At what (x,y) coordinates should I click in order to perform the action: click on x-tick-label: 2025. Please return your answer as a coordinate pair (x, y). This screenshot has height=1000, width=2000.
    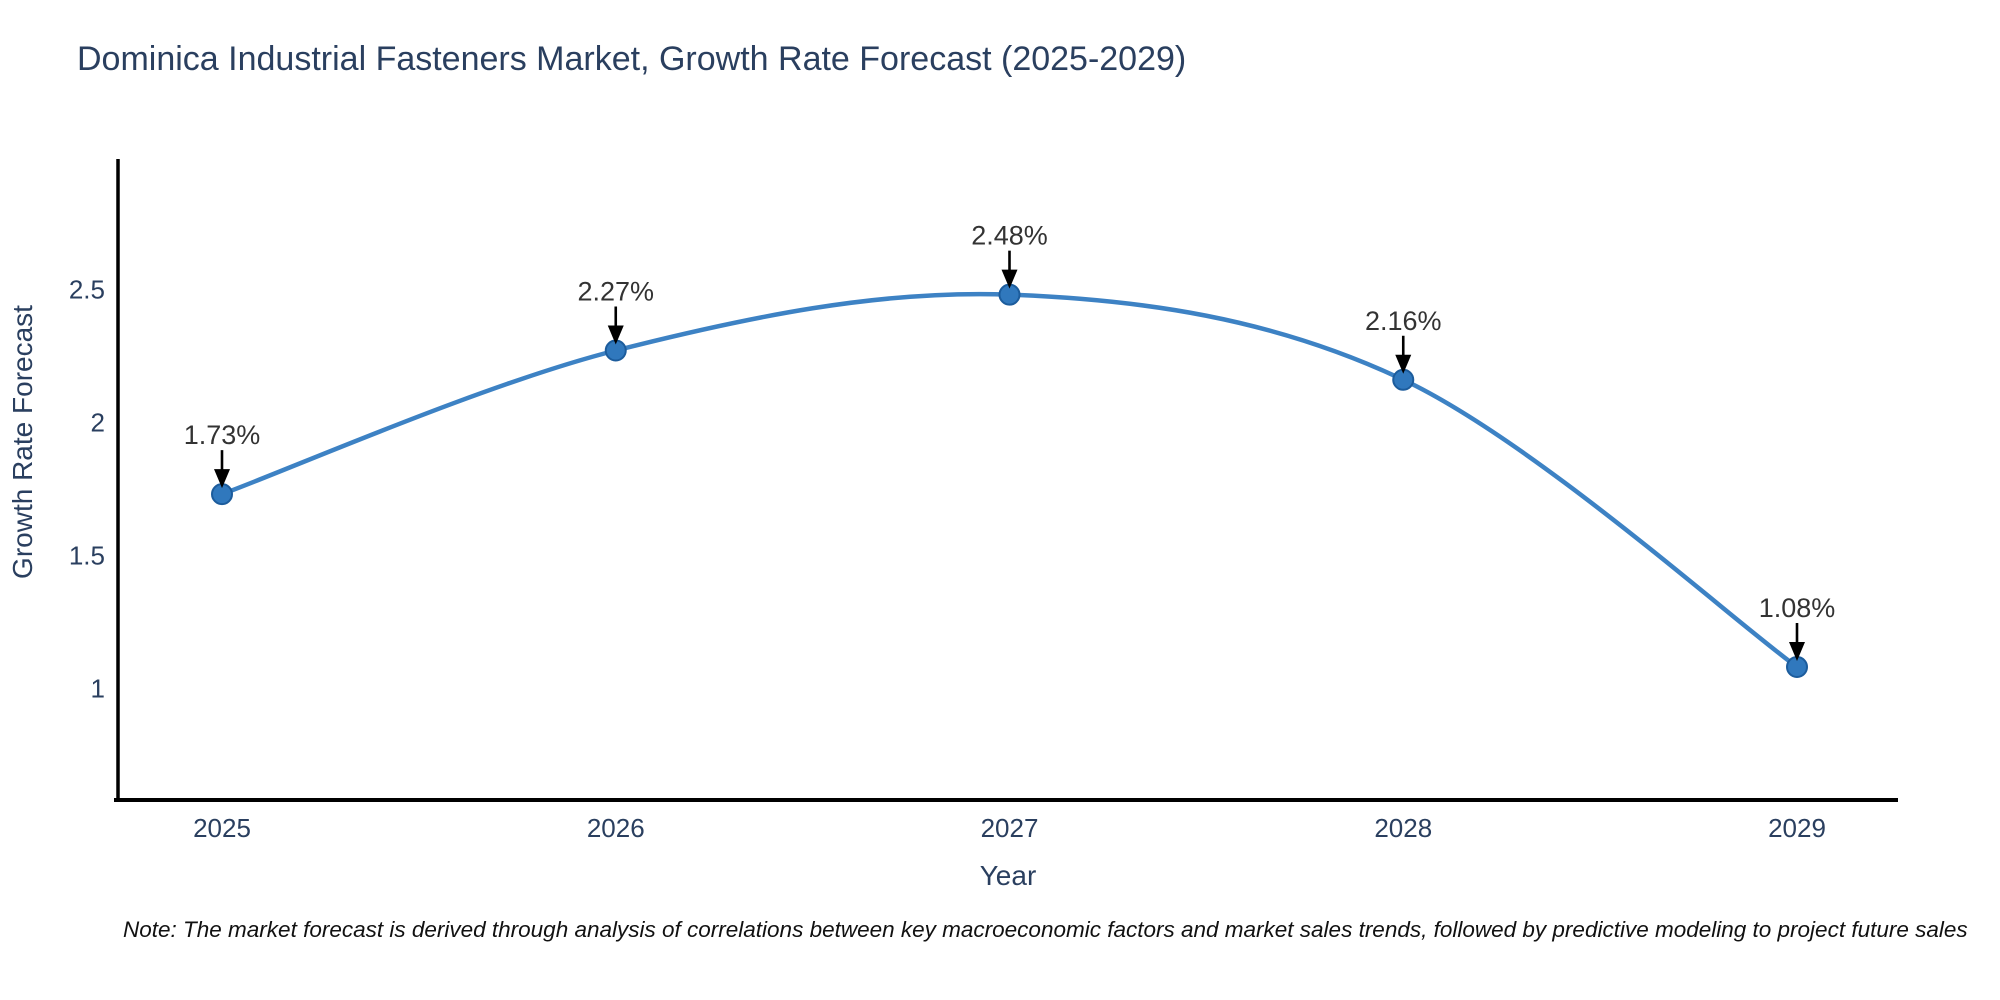
    Looking at the image, I should click on (222, 828).